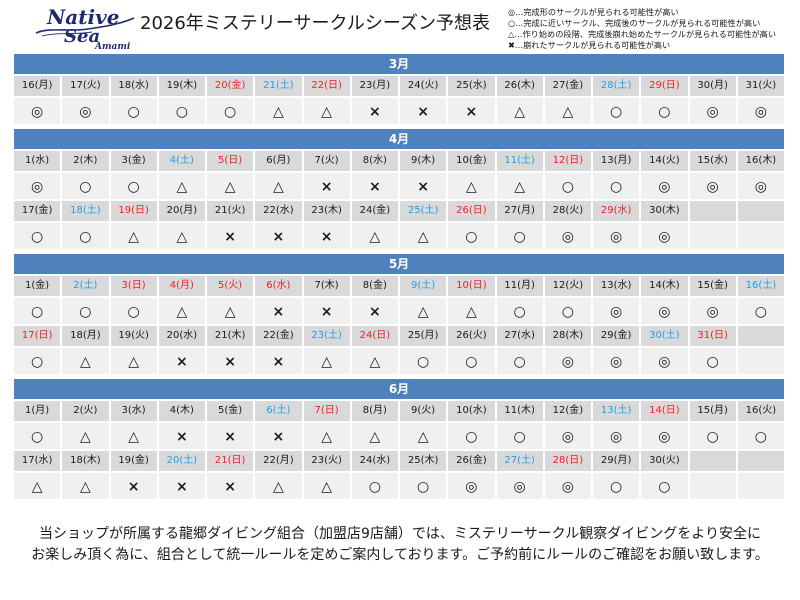 The image size is (800, 600). What do you see at coordinates (399, 436) in the screenshot?
I see `mark-row: ○ △ △ × × × △ △ △ ○ ○ ◎ ◎ ◎ ○ ○` at bounding box center [399, 436].